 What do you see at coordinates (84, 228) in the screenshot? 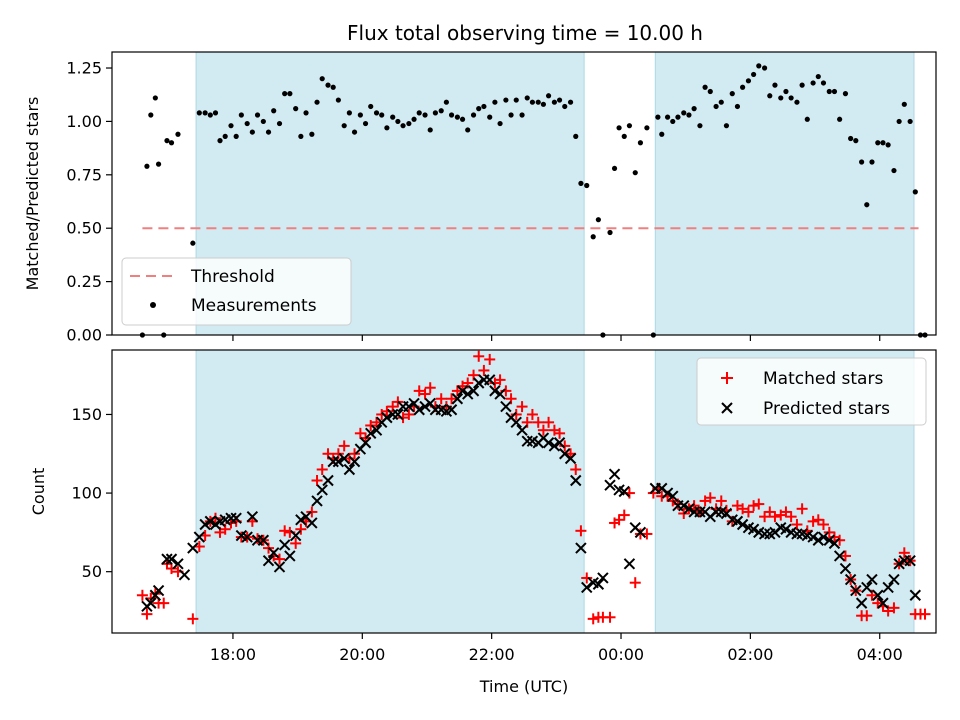
I see `y-tick-label: 0.50` at bounding box center [84, 228].